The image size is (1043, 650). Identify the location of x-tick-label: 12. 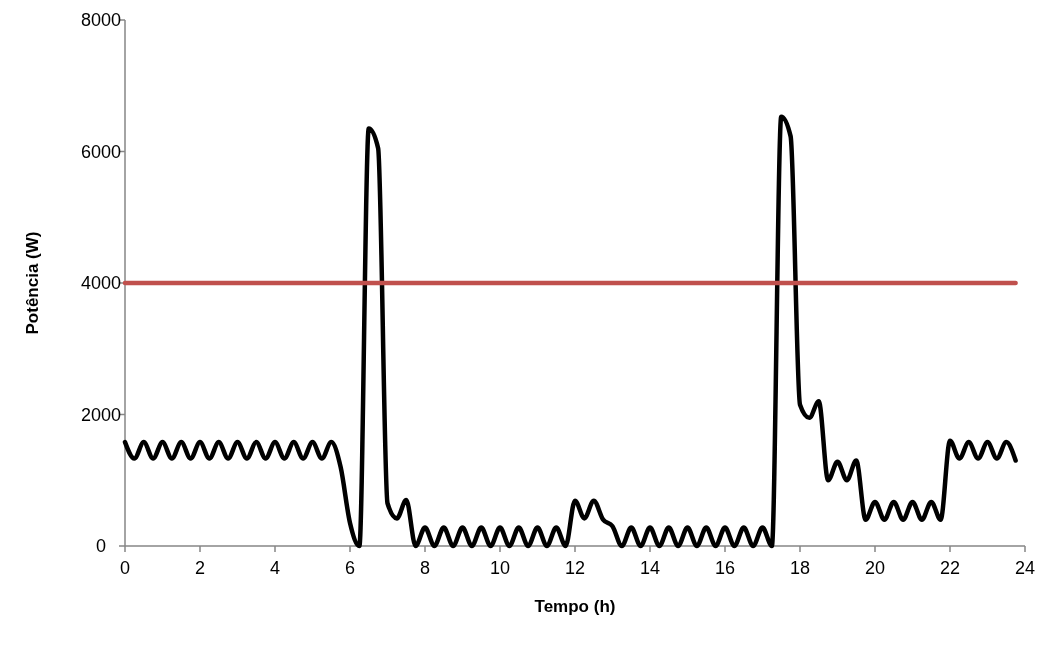
(575, 568).